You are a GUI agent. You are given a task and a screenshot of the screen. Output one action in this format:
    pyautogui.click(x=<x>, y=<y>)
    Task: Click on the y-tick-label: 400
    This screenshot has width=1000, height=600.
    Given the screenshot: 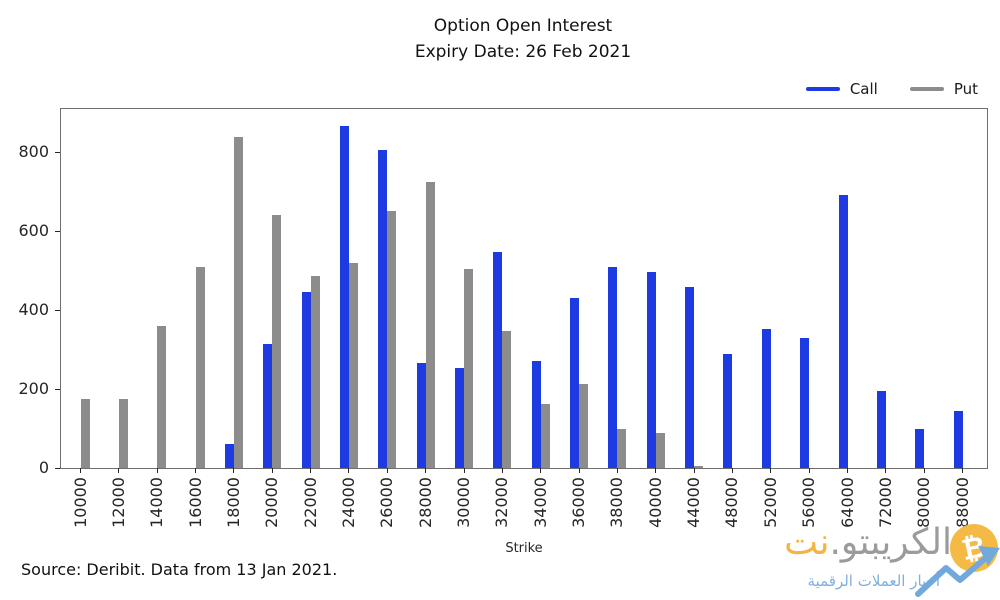 What is the action you would take?
    pyautogui.click(x=33, y=309)
    